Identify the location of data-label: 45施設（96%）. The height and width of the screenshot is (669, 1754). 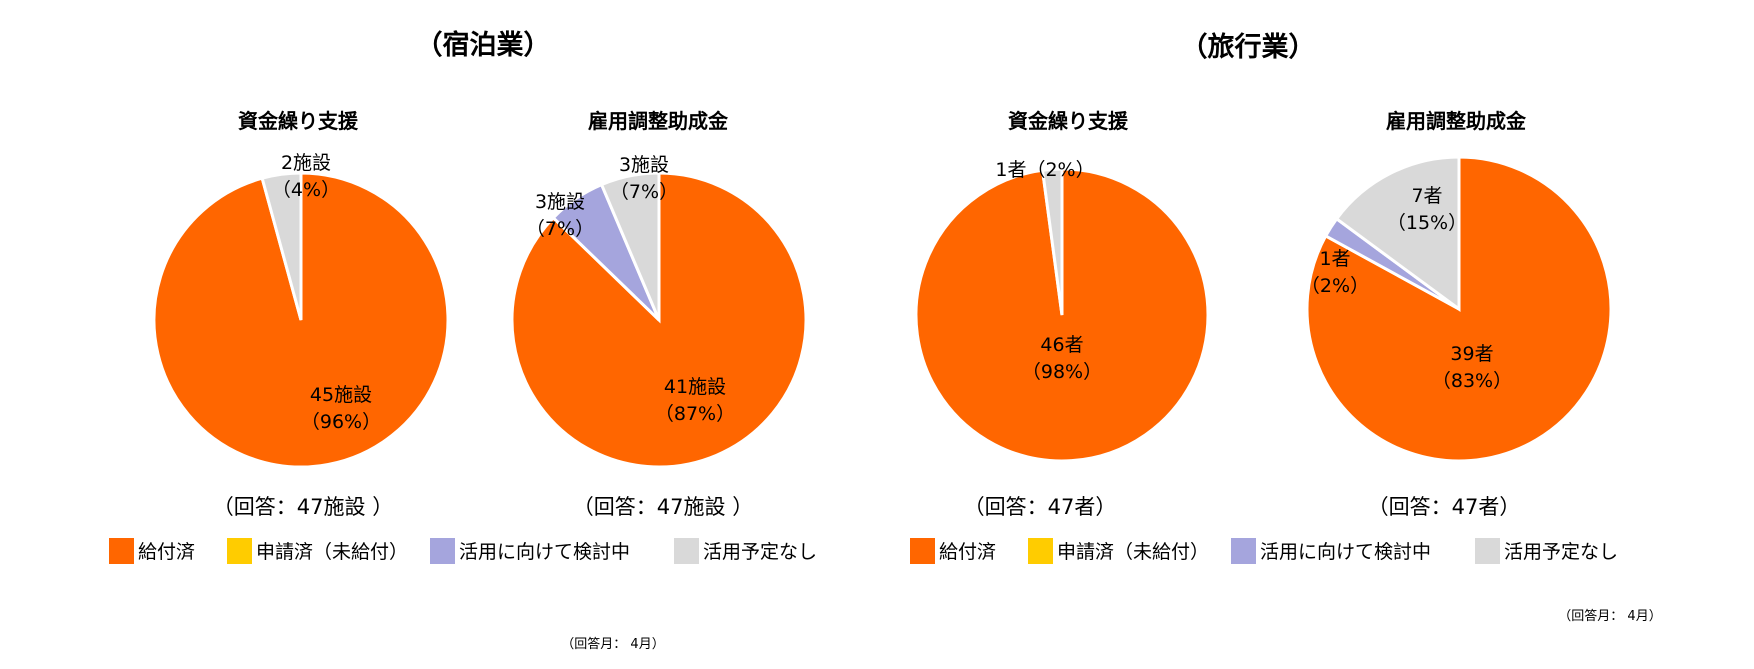
(341, 408).